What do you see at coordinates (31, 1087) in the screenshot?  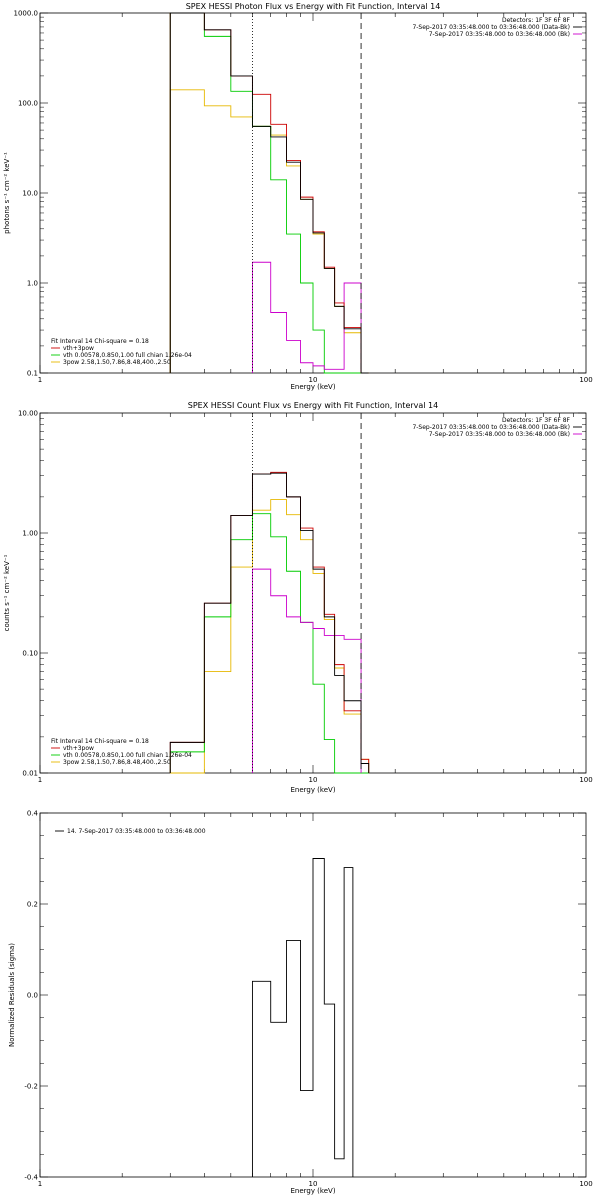 I see `y-tick-label: -0.2` at bounding box center [31, 1087].